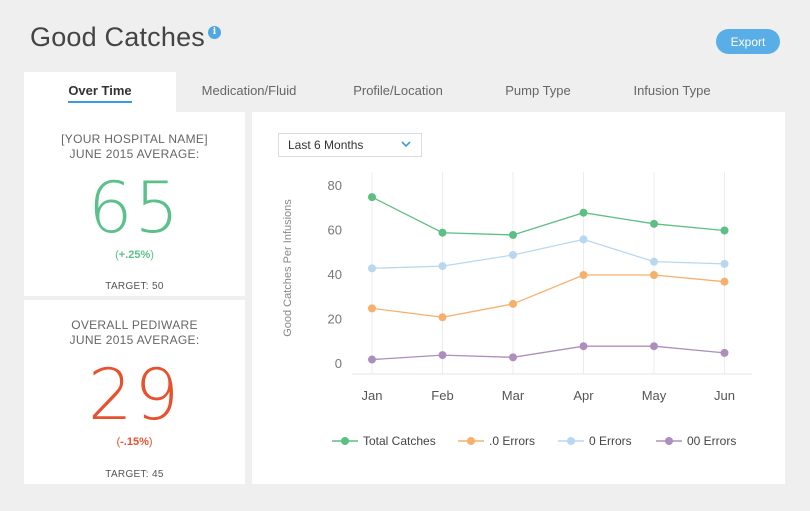 Image resolution: width=810 pixels, height=511 pixels. I want to click on x-tick-label: Apr, so click(583, 395).